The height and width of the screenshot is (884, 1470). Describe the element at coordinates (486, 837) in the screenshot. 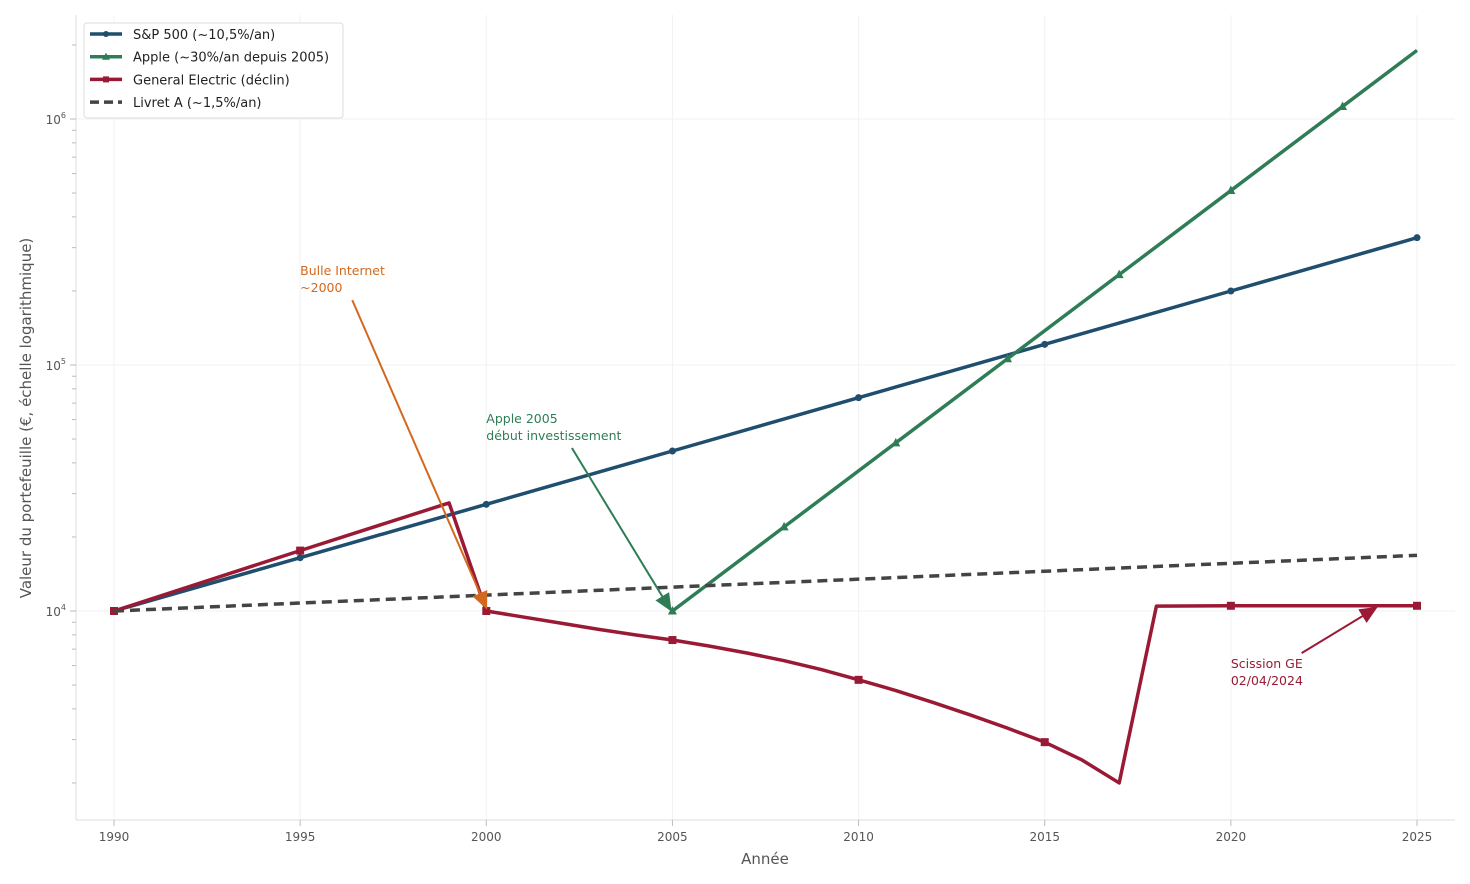

I see `x-tick-label: 2000` at that location.